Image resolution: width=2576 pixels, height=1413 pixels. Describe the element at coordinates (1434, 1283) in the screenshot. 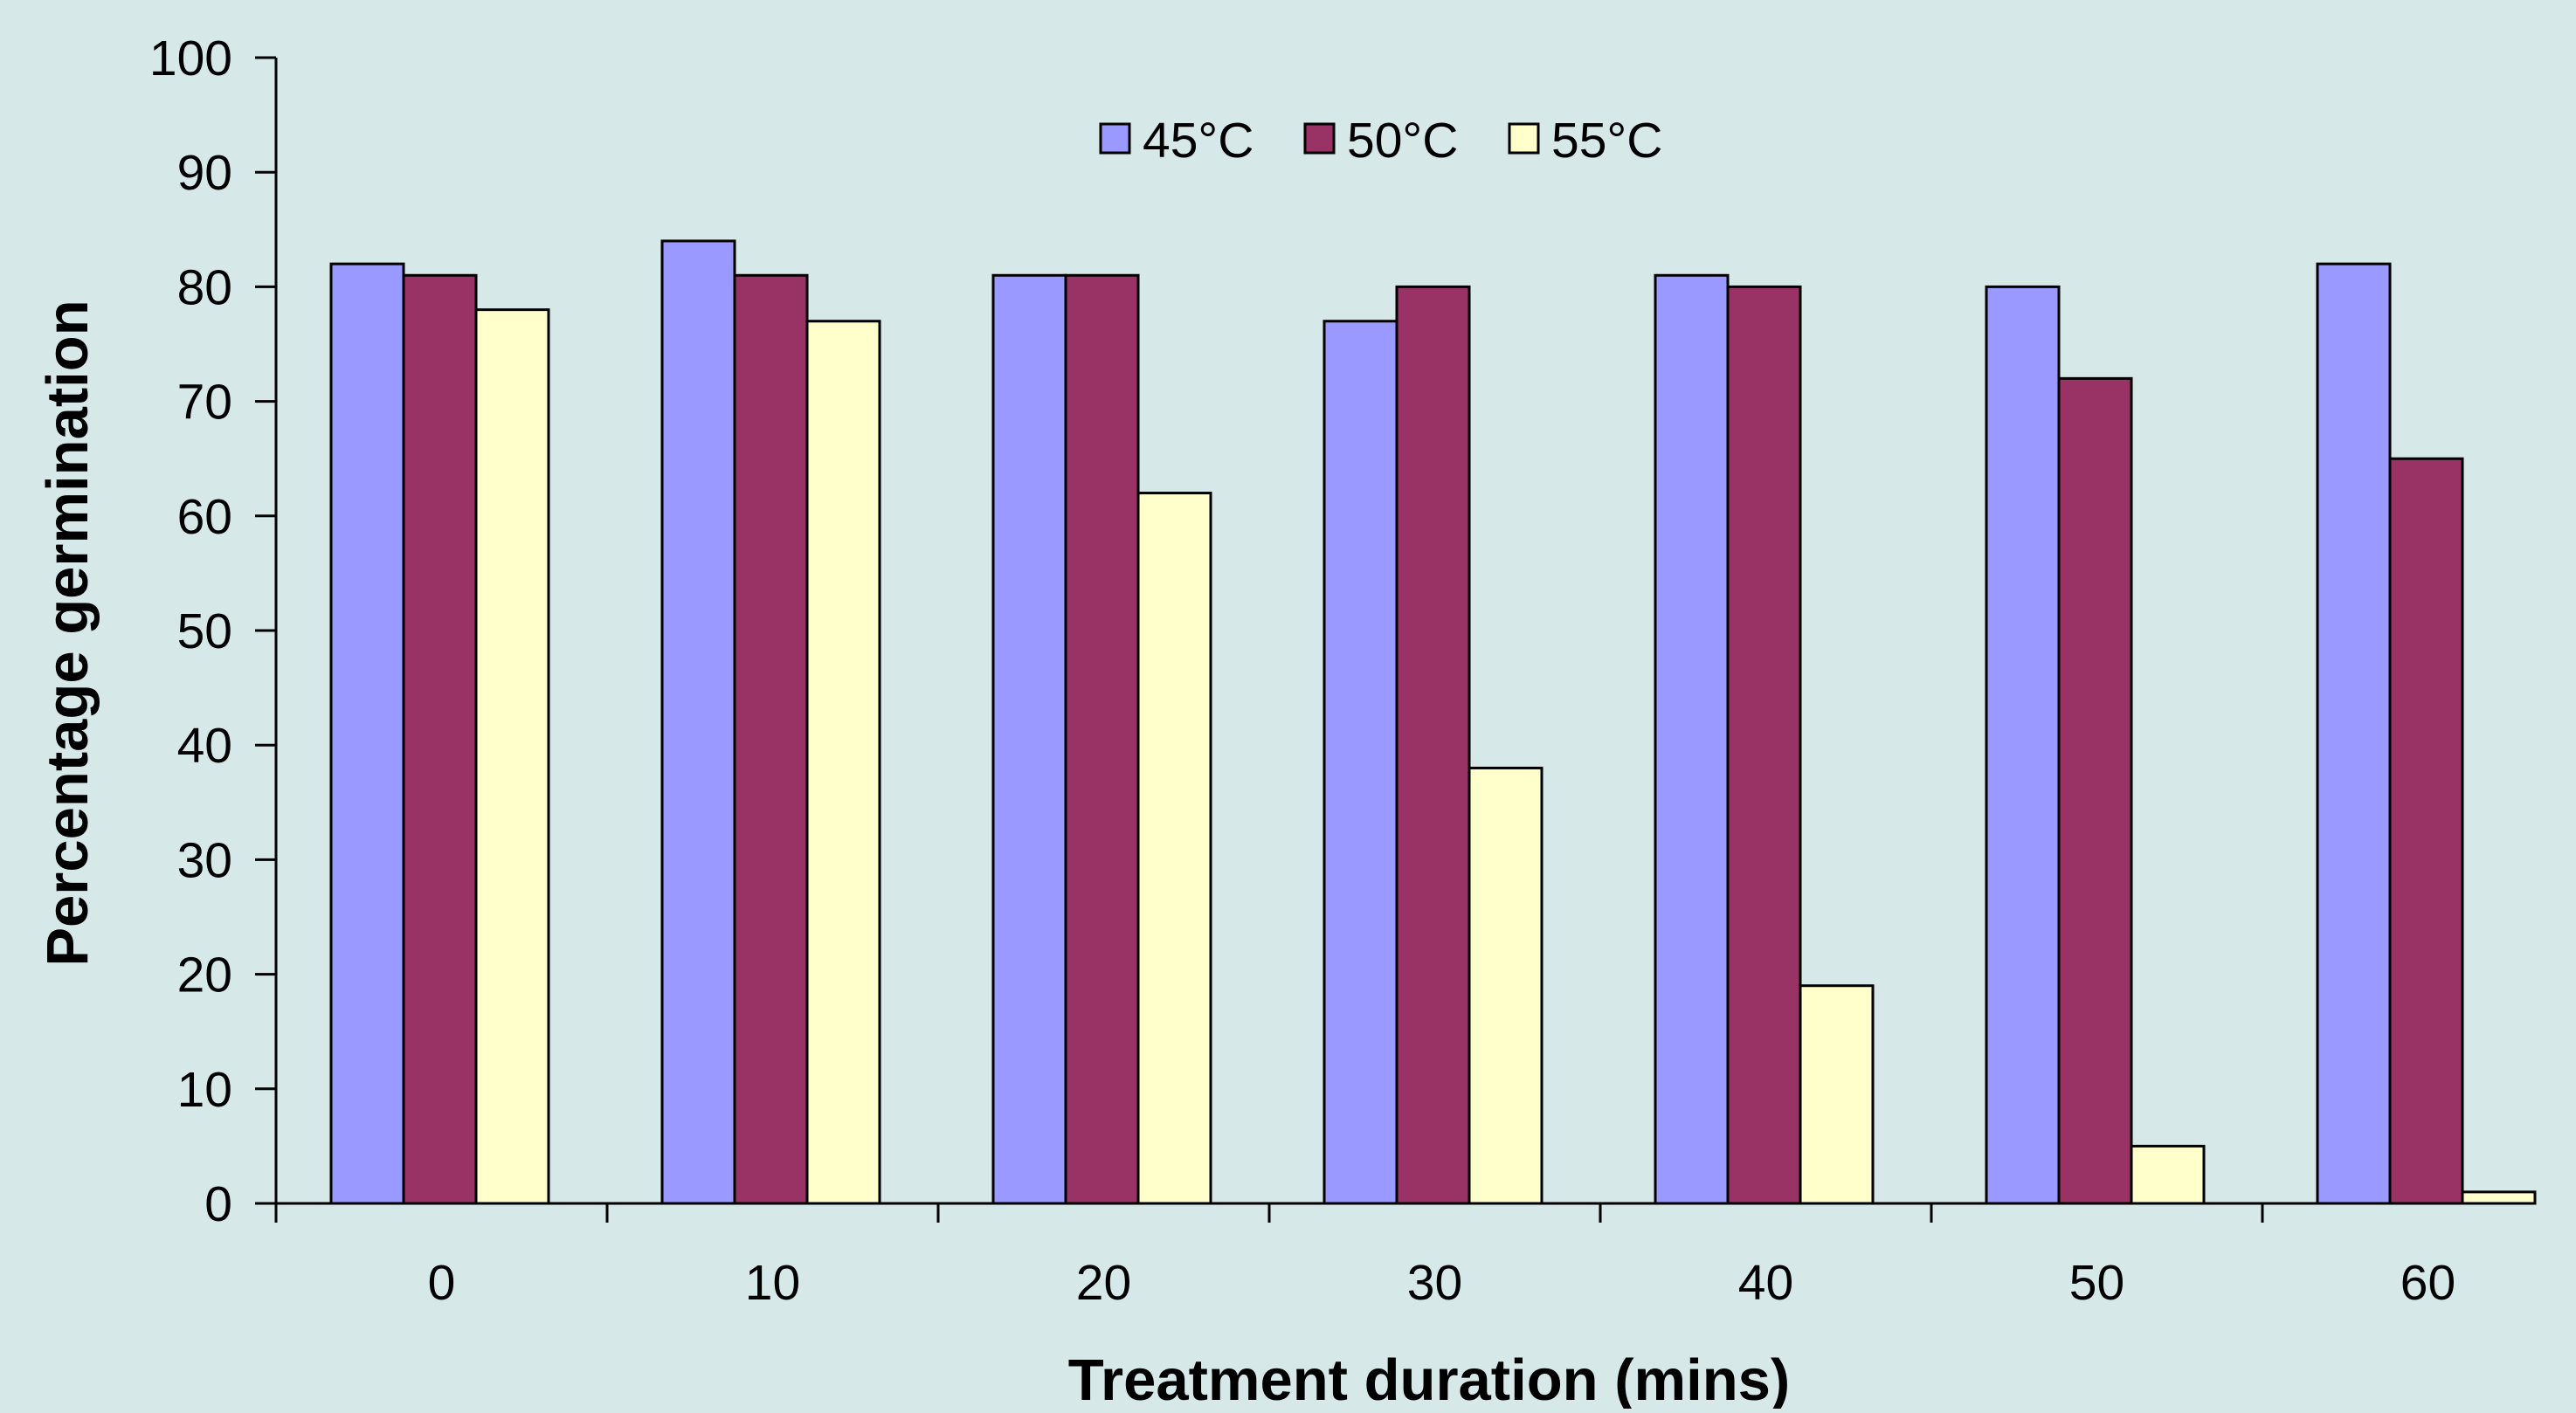

I see `x-tick-label: 30` at that location.